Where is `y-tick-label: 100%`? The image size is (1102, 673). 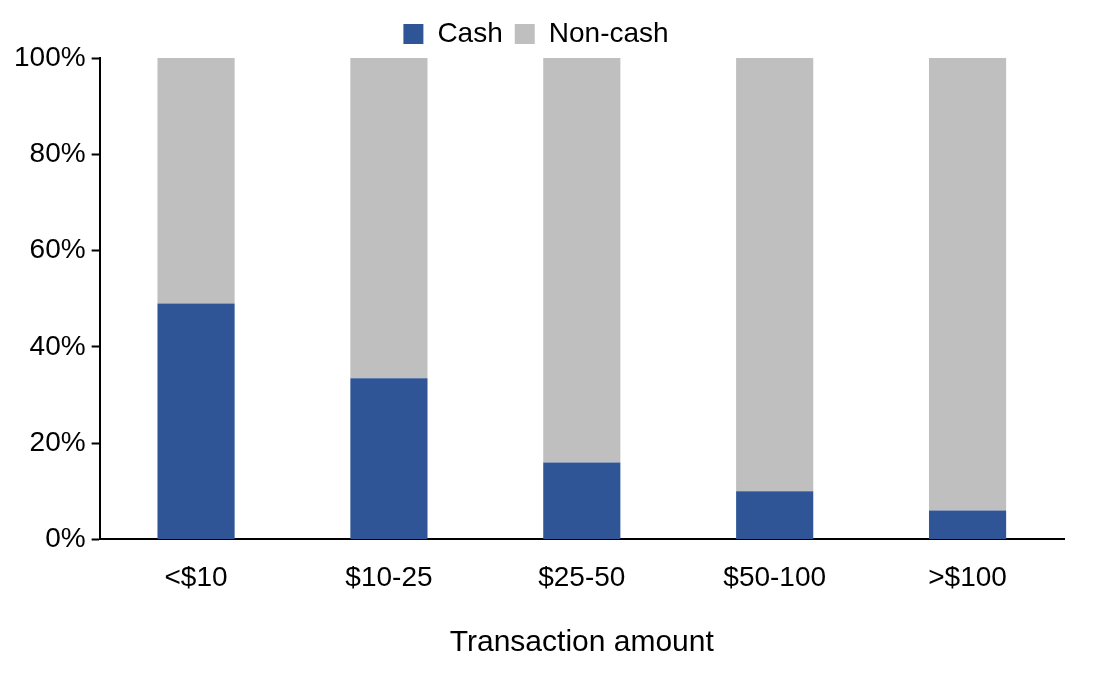 y-tick-label: 100% is located at coordinates (49, 56).